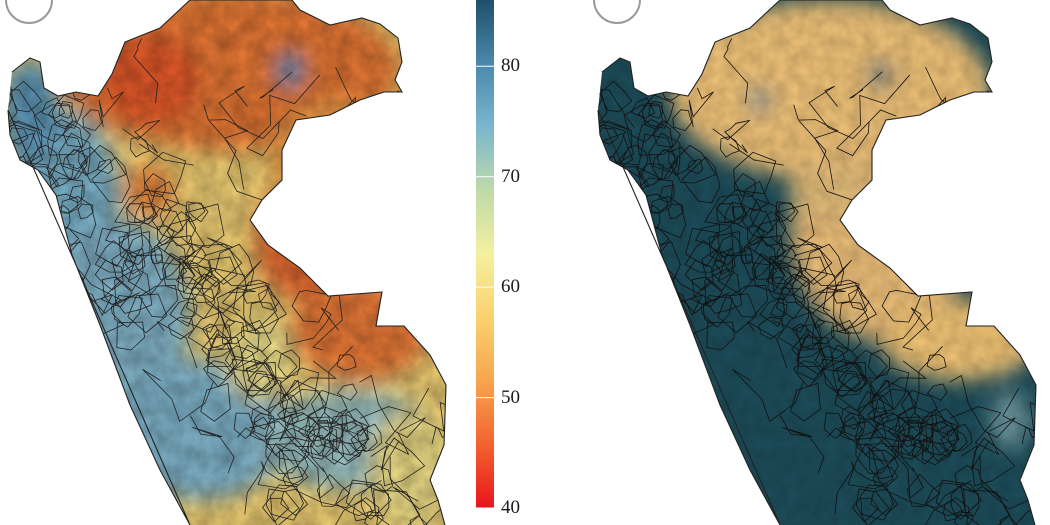 The height and width of the screenshot is (525, 1050). What do you see at coordinates (510, 507) in the screenshot?
I see `colorbar-tick-label: 40` at bounding box center [510, 507].